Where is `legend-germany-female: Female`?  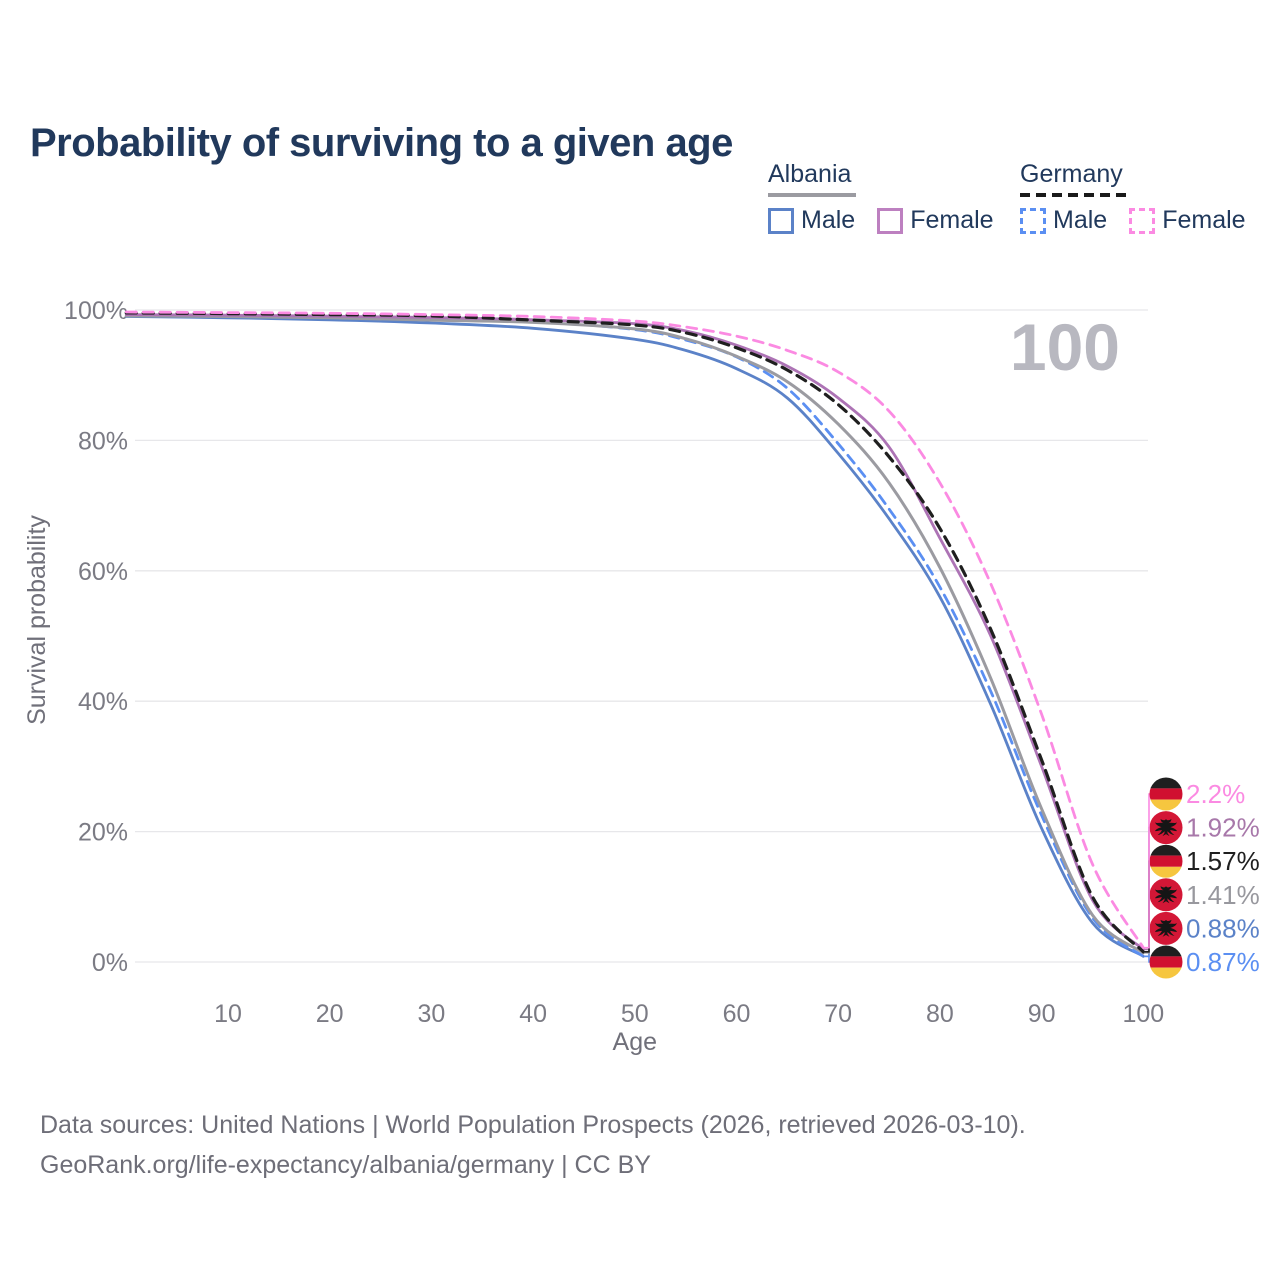 legend-germany-female: Female is located at coordinates (1187, 220).